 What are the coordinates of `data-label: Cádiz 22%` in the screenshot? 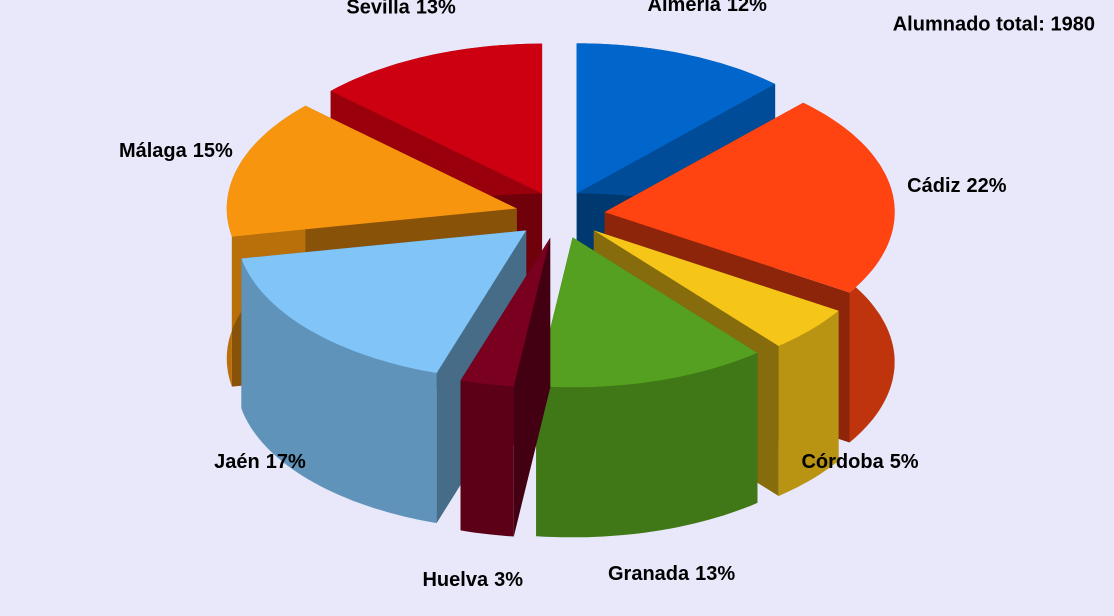 It's located at (957, 186).